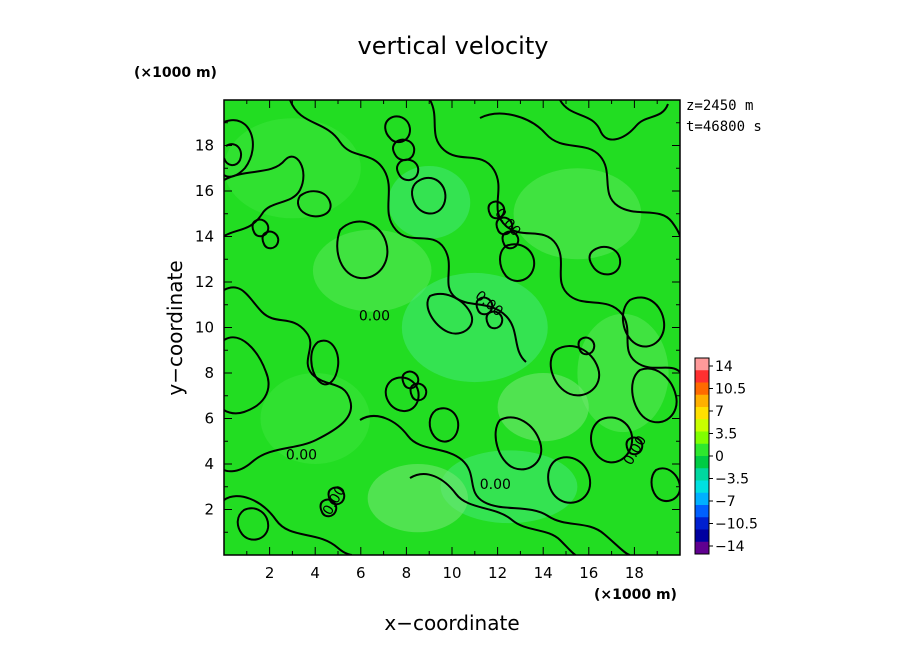  Describe the element at coordinates (453, 46) in the screenshot. I see `chart-title: vertical velocity` at that location.